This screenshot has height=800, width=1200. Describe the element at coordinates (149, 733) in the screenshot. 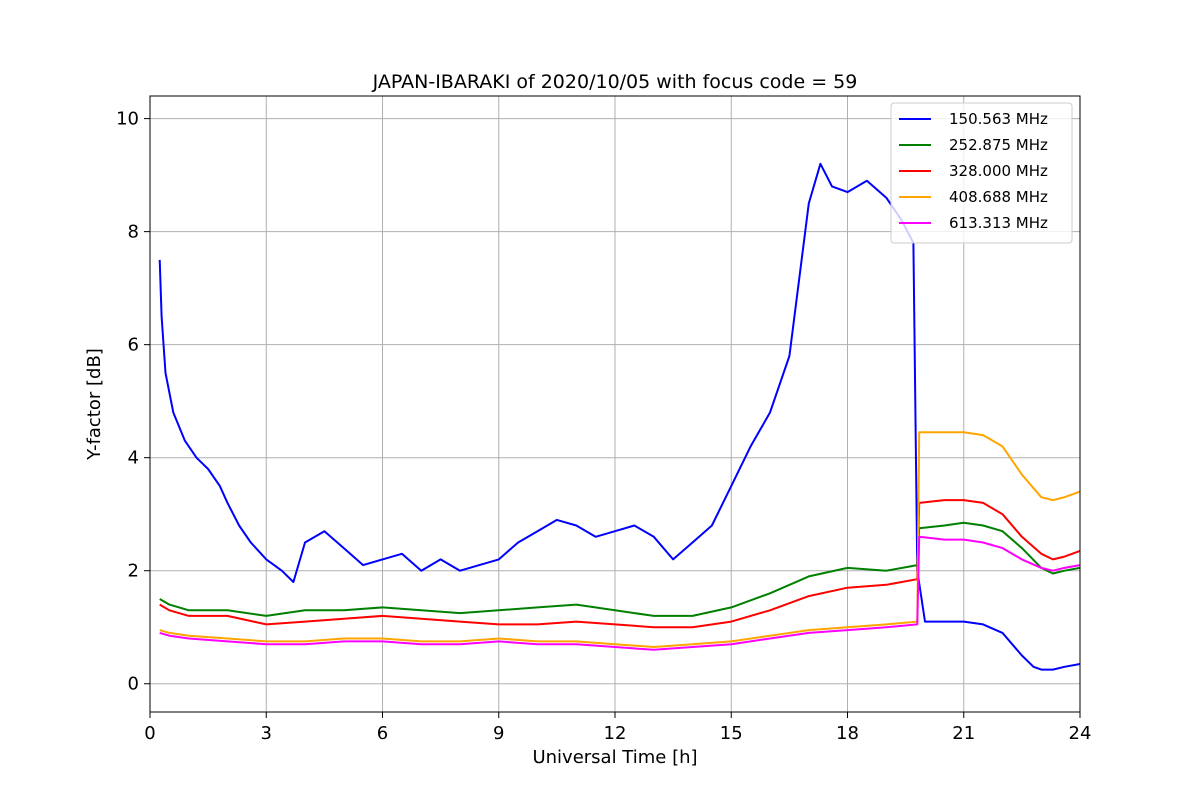

I see `x-tick-label: 0` at that location.